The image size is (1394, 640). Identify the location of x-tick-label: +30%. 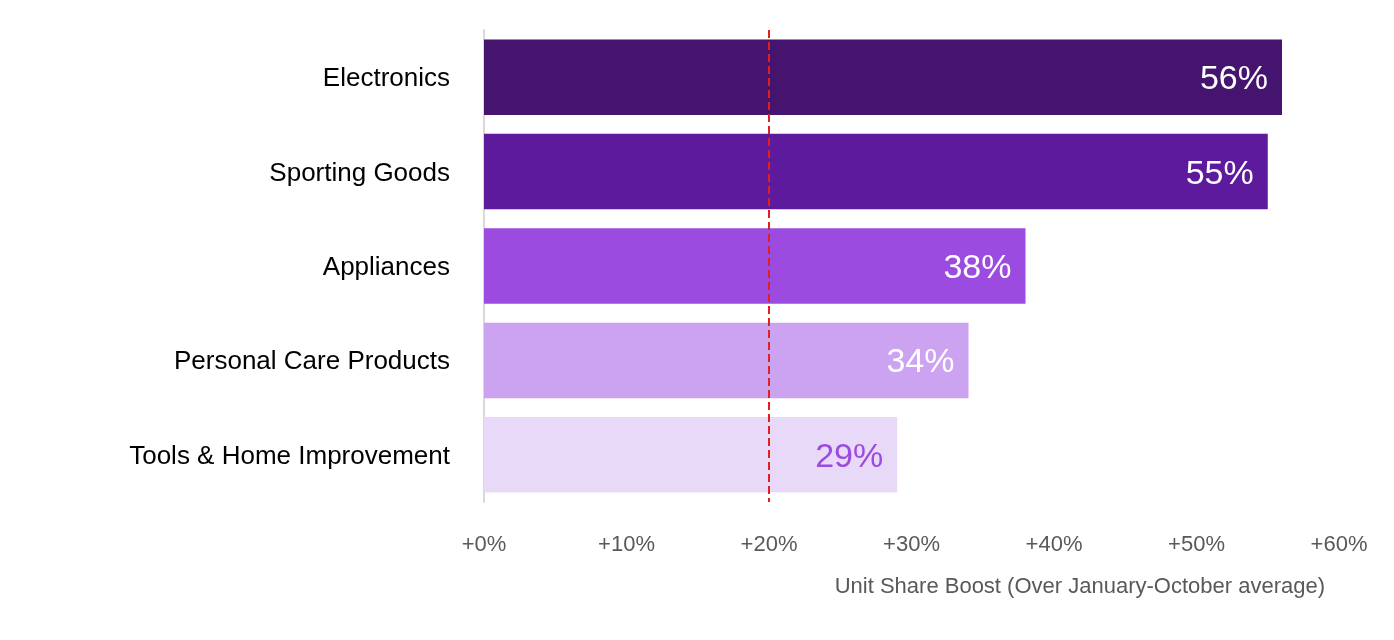
(911, 543).